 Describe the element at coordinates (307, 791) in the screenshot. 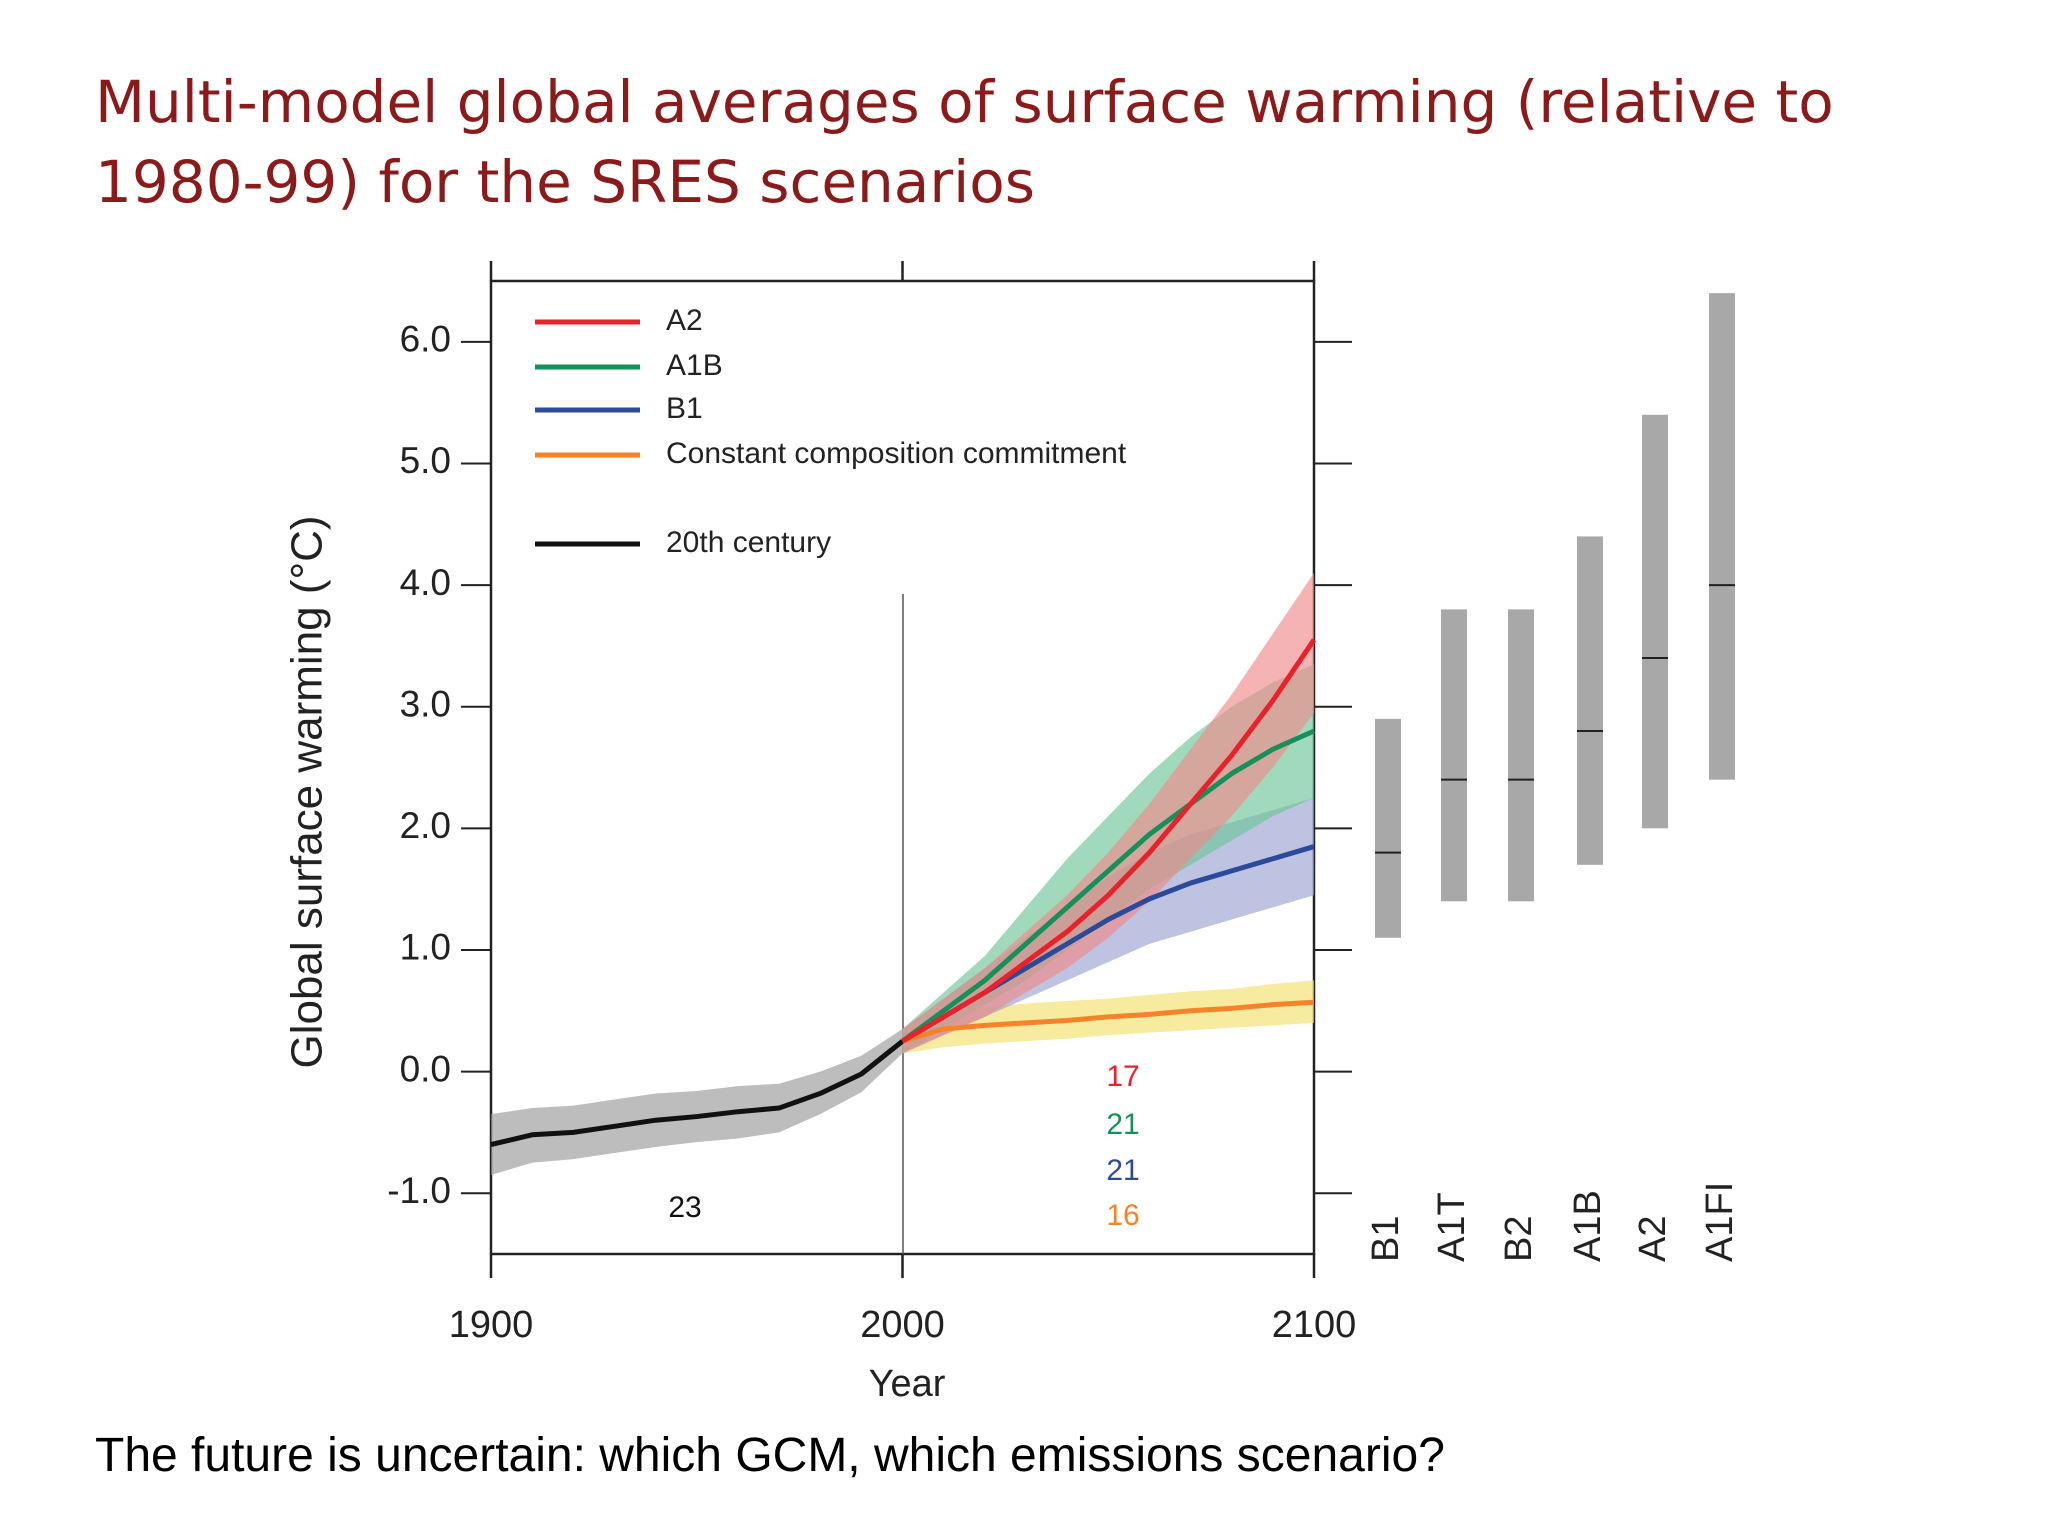

I see `y-axis-label: Global surface warming (°C)` at that location.